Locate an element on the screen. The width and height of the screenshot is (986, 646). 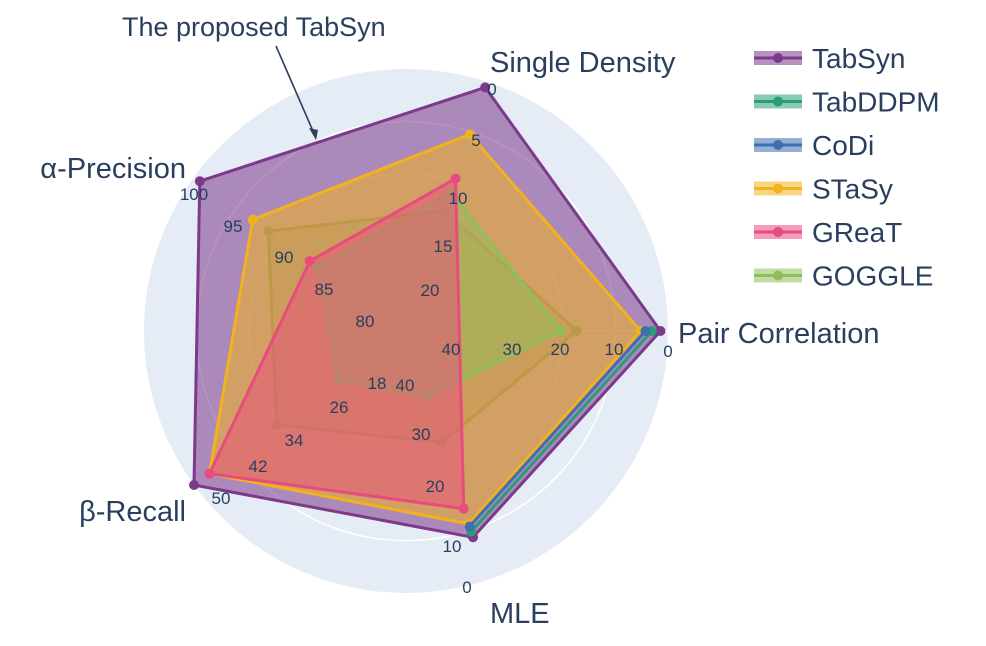
tick-label: 34 is located at coordinates (294, 440).